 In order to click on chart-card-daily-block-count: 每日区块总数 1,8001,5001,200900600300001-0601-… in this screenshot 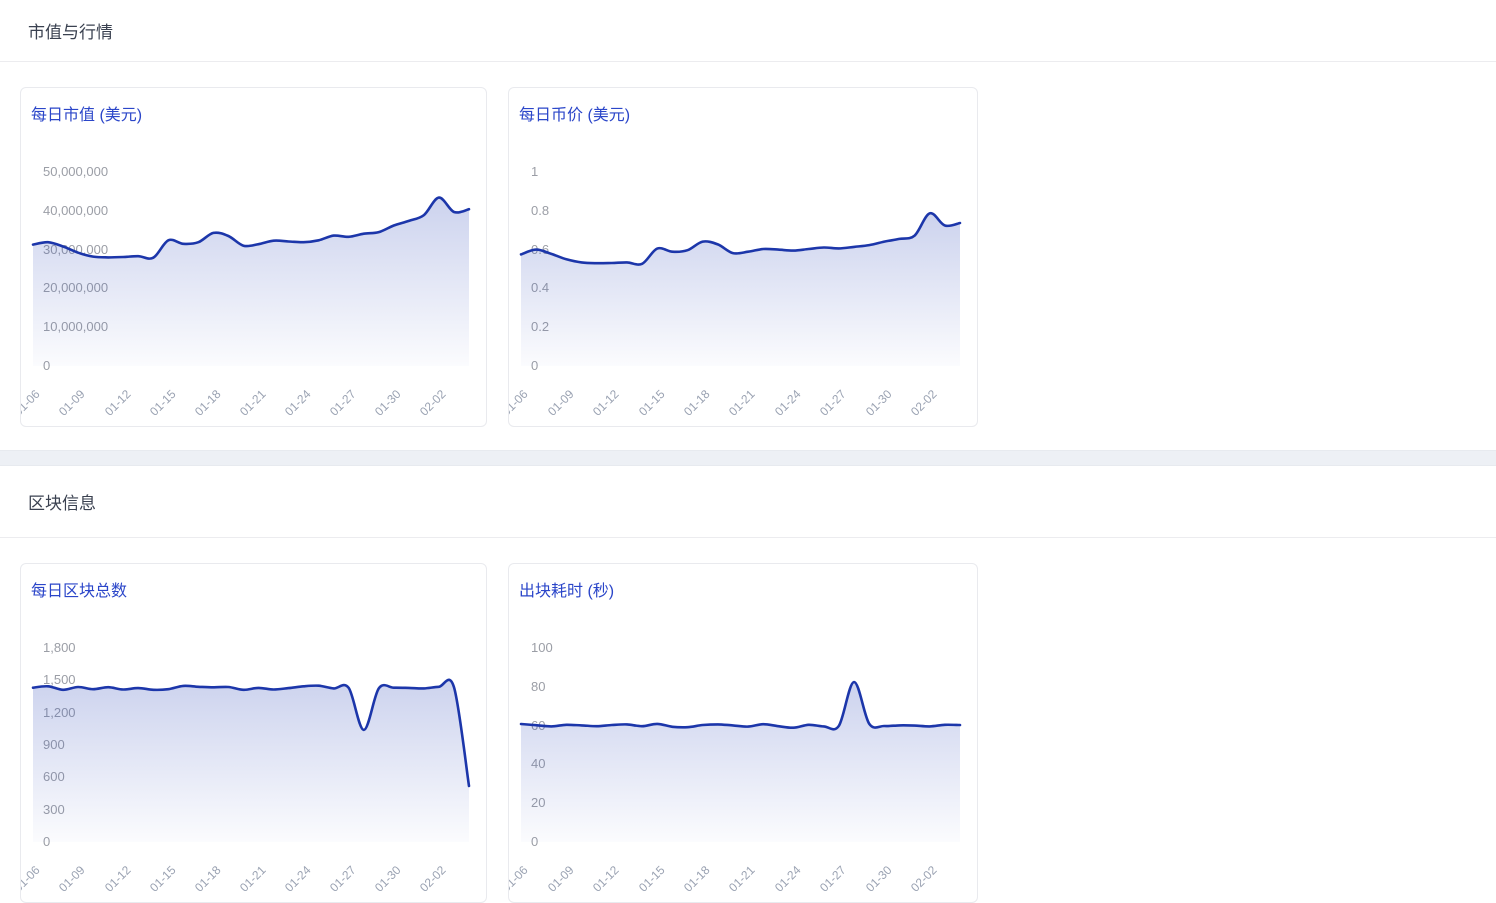, I will do `click(253, 733)`.